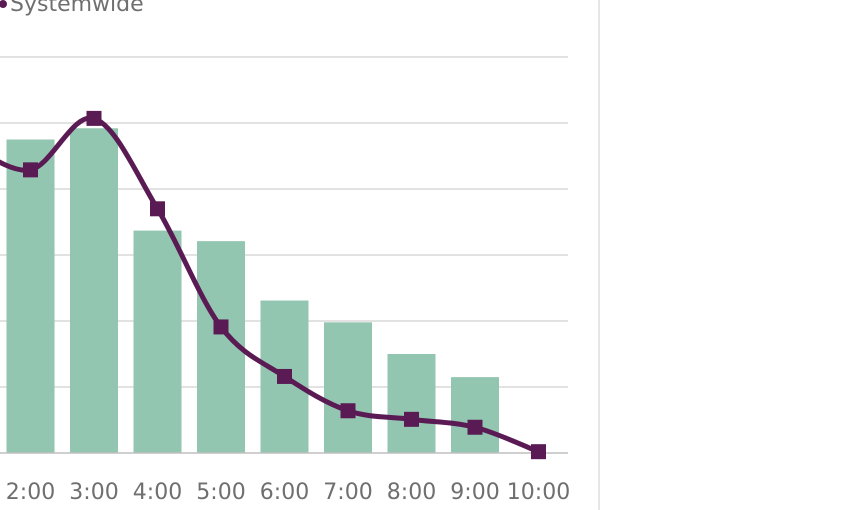 This screenshot has height=510, width=848. Describe the element at coordinates (93, 492) in the screenshot. I see `x-tick-label: 3:00` at that location.